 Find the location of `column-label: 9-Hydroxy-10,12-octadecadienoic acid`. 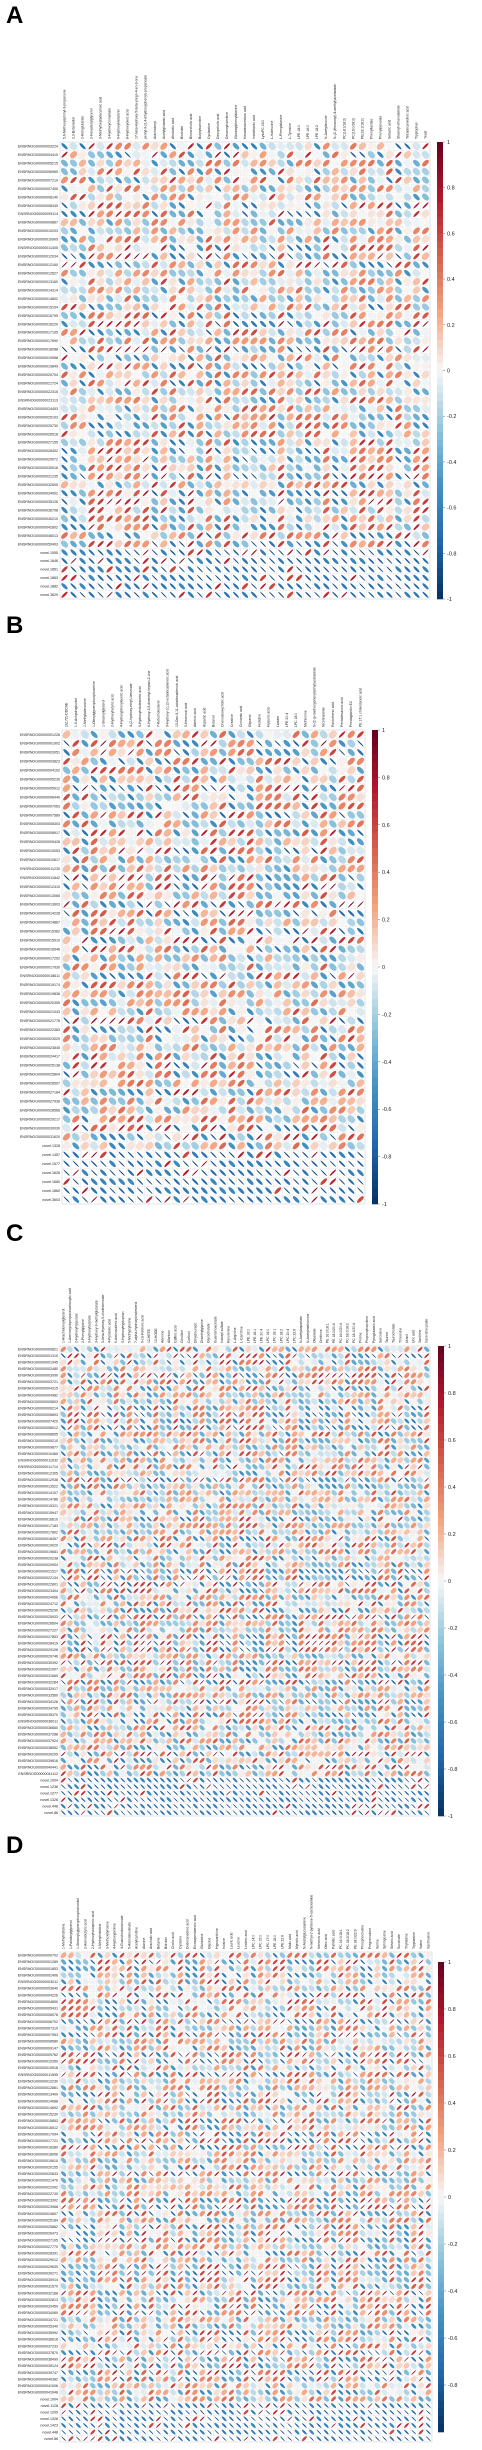

column-label: 9-Hydroxy-10,12-octadecadienoic acid is located at coordinates (168, 698).